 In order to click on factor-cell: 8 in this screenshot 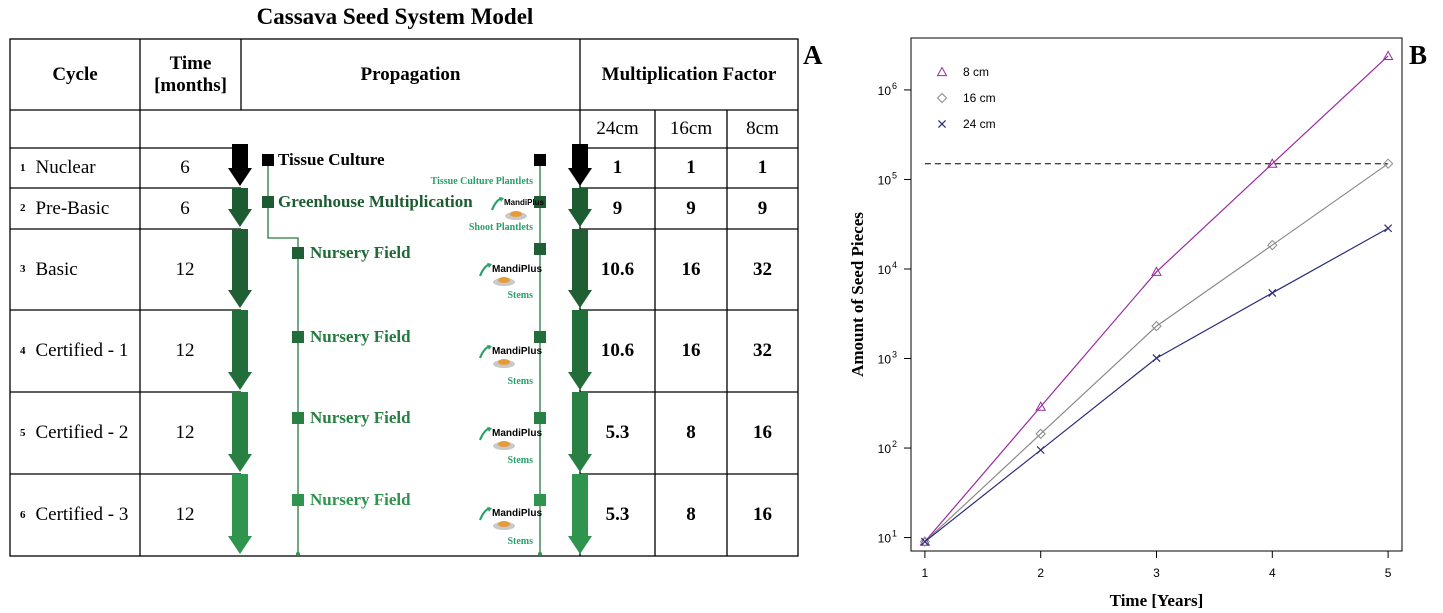, I will do `click(691, 433)`.